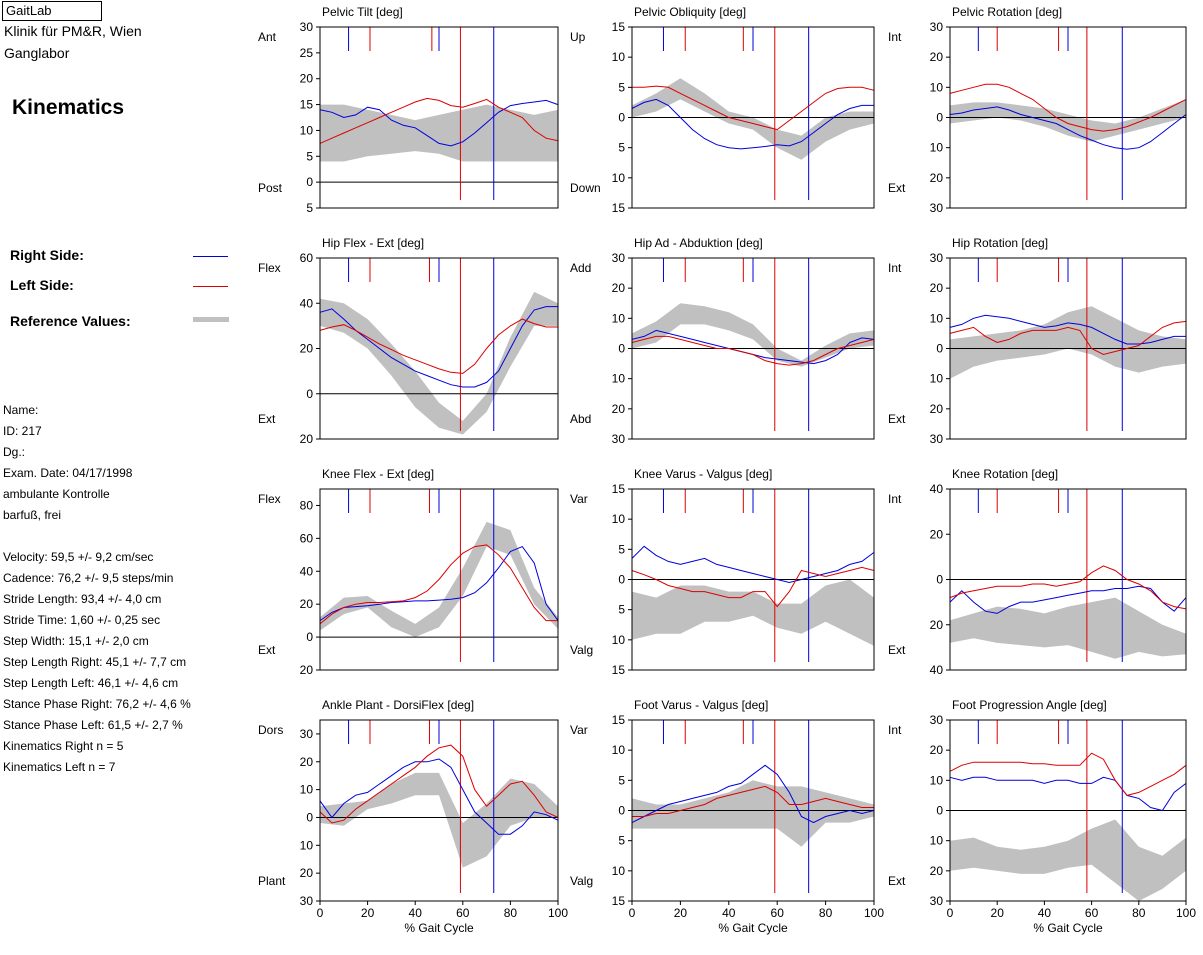 The height and width of the screenshot is (955, 1203). Describe the element at coordinates (47, 255) in the screenshot. I see `legend-right-label: Right Side:` at that location.